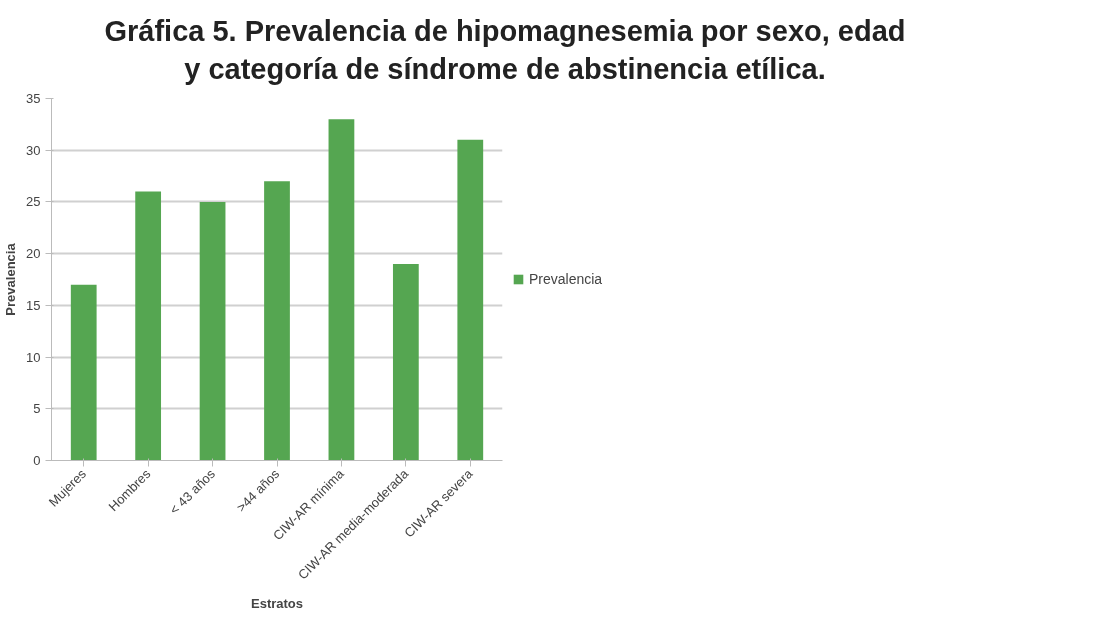 Image resolution: width=1118 pixels, height=640 pixels. I want to click on y-tick-label: 20, so click(33, 254).